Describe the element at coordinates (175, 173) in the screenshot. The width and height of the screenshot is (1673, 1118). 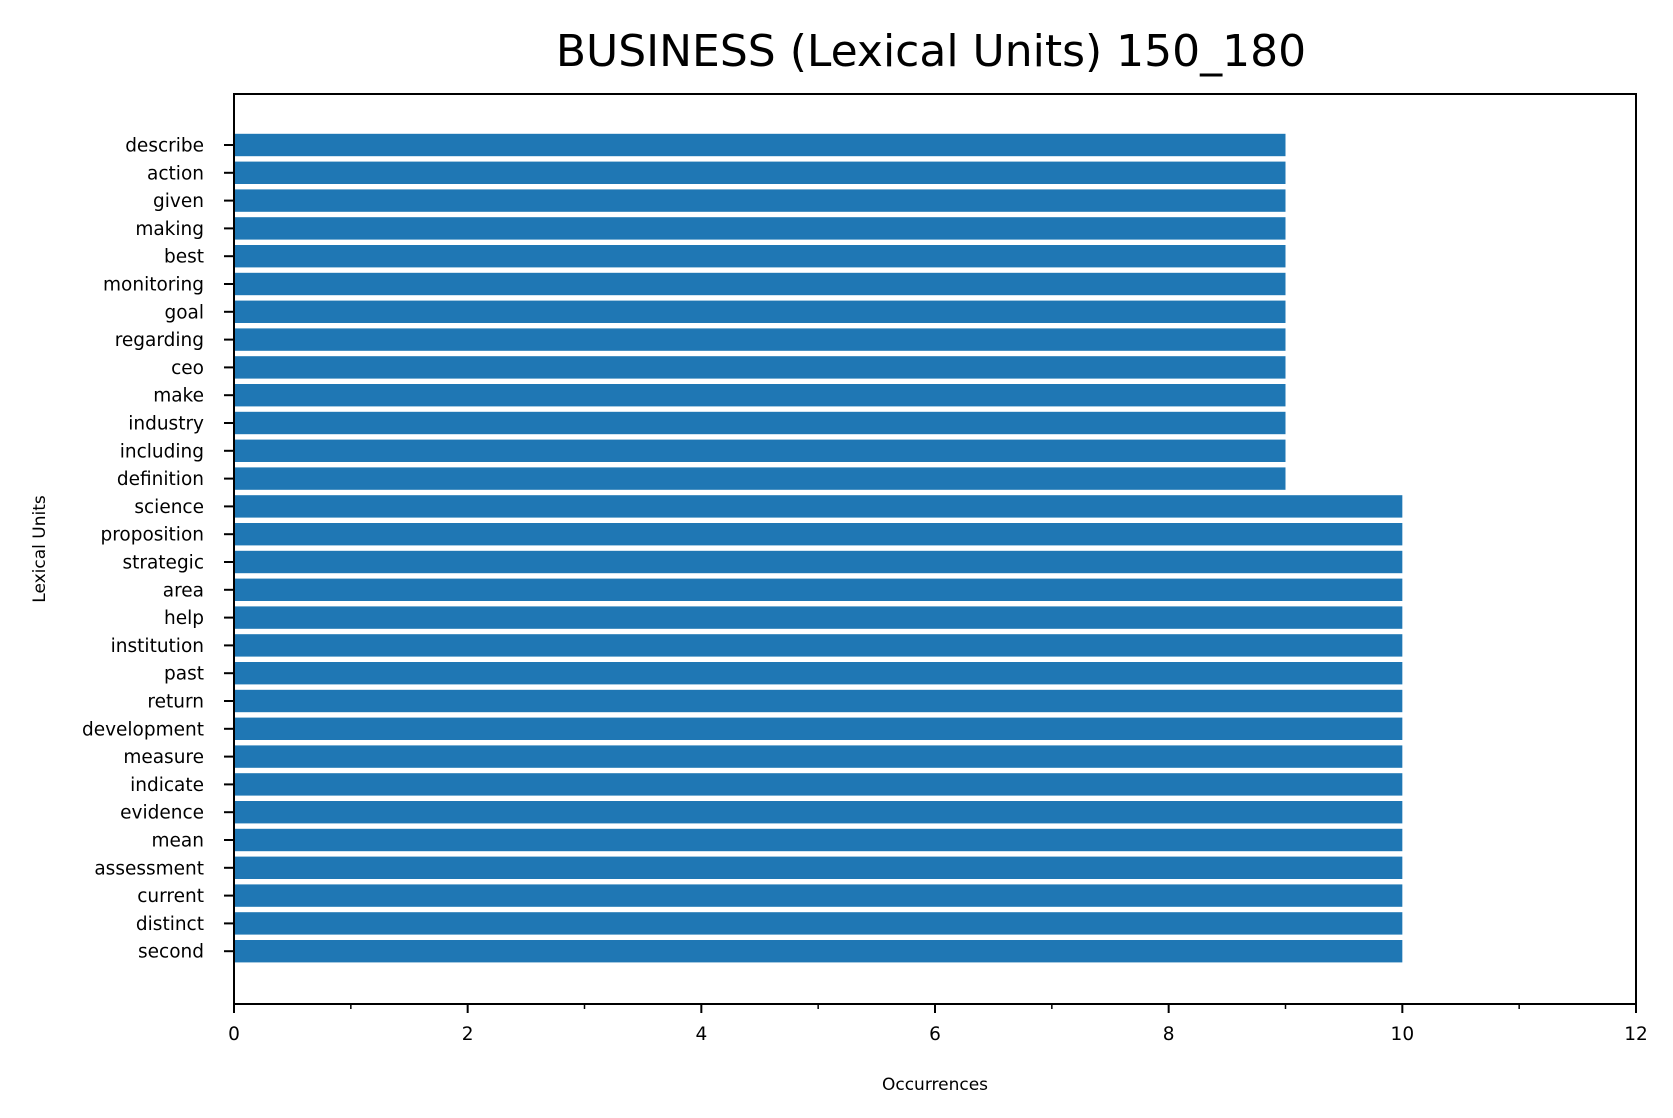
I see `y-tick-label: action` at that location.